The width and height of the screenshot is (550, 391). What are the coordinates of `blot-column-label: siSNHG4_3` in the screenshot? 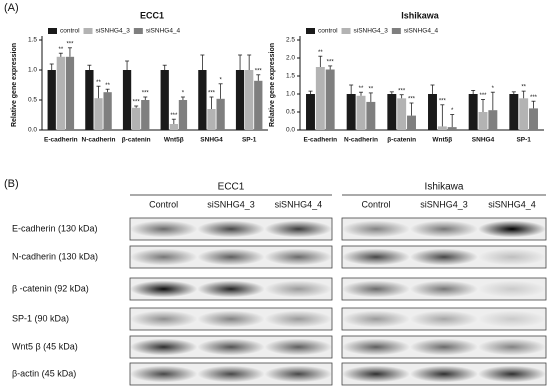 It's located at (444, 204).